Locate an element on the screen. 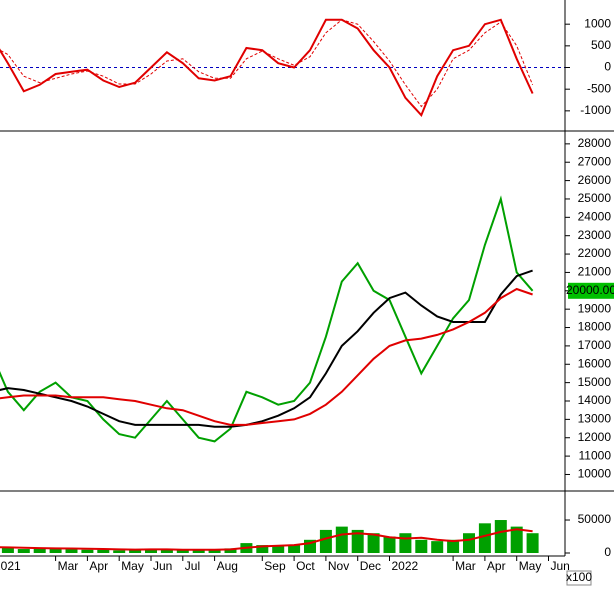  y-tick-label: 28000 is located at coordinates (595, 143).